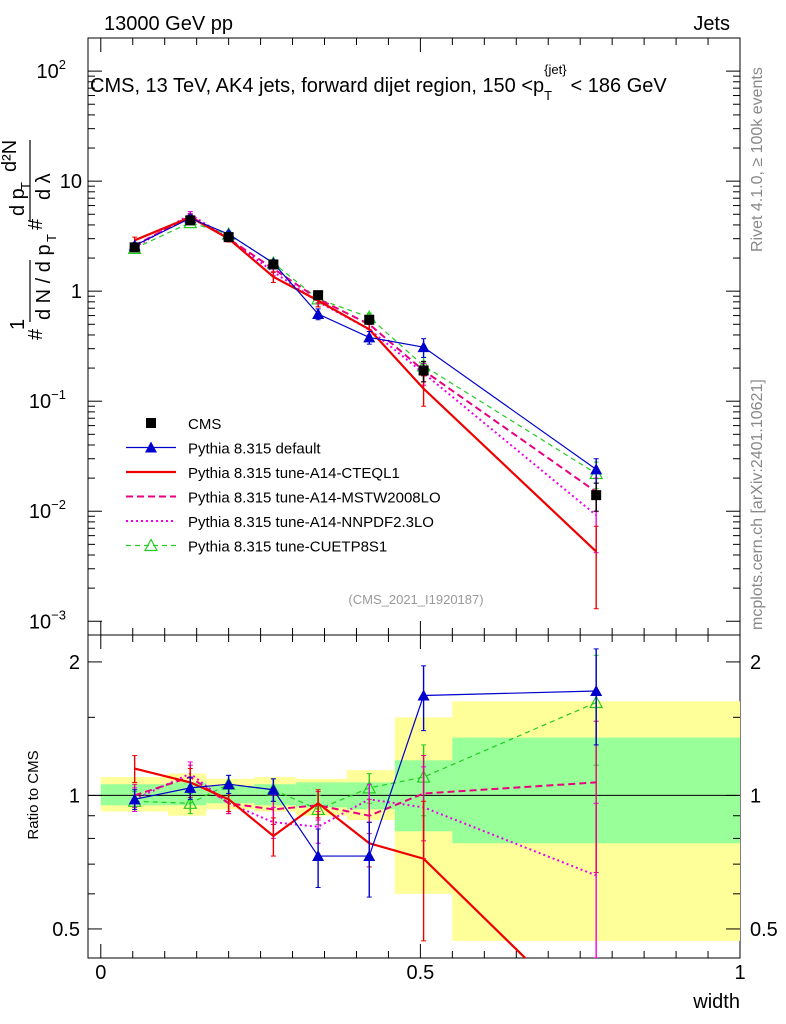 This screenshot has height=1024, width=786. I want to click on ylabel-one: 1, so click(18, 324).